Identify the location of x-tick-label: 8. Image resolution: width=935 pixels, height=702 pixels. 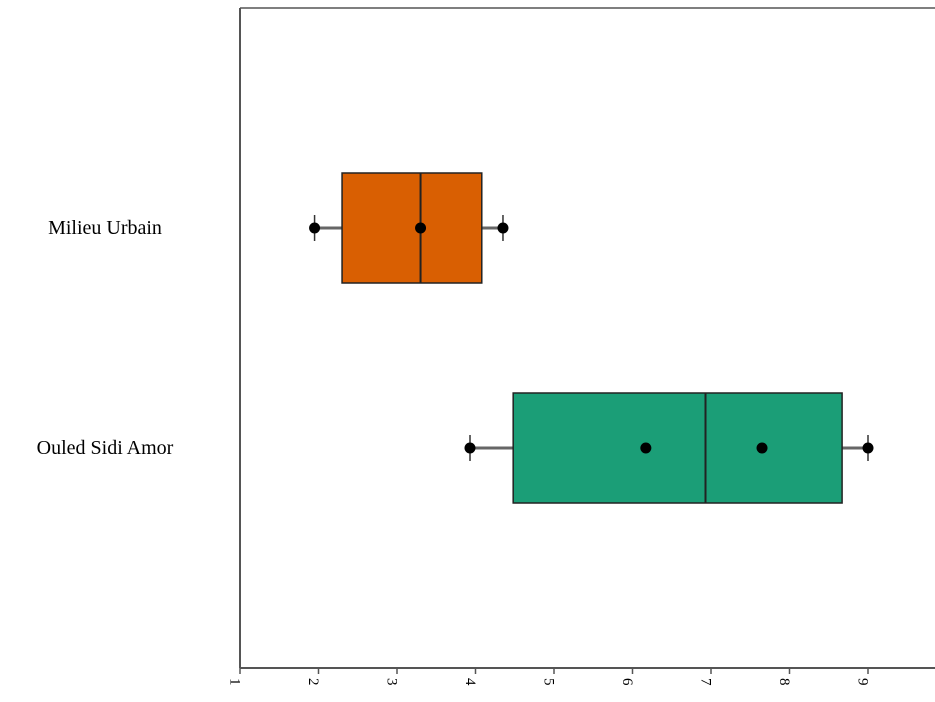
(784, 682).